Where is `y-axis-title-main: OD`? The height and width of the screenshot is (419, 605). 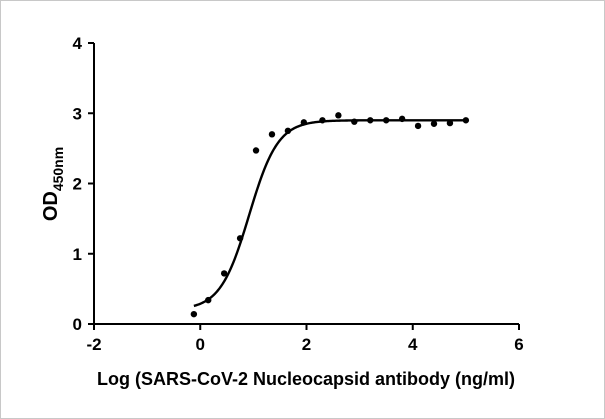 y-axis-title-main: OD is located at coordinates (51, 206).